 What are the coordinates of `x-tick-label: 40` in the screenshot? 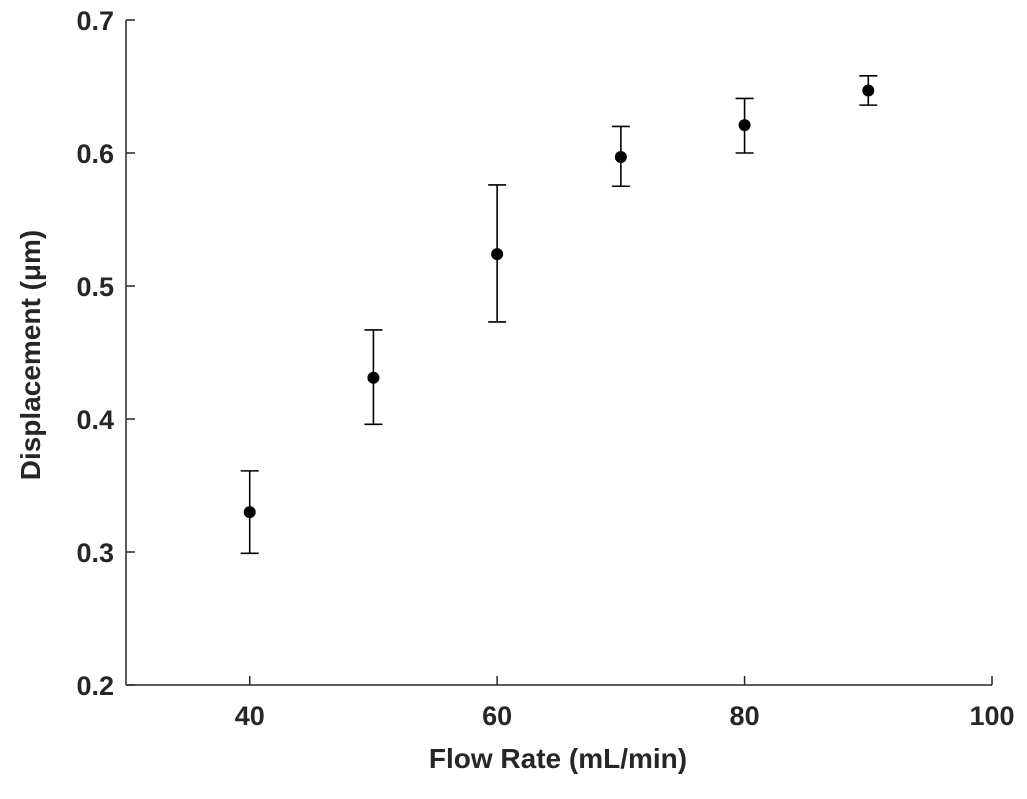 It's located at (250, 716).